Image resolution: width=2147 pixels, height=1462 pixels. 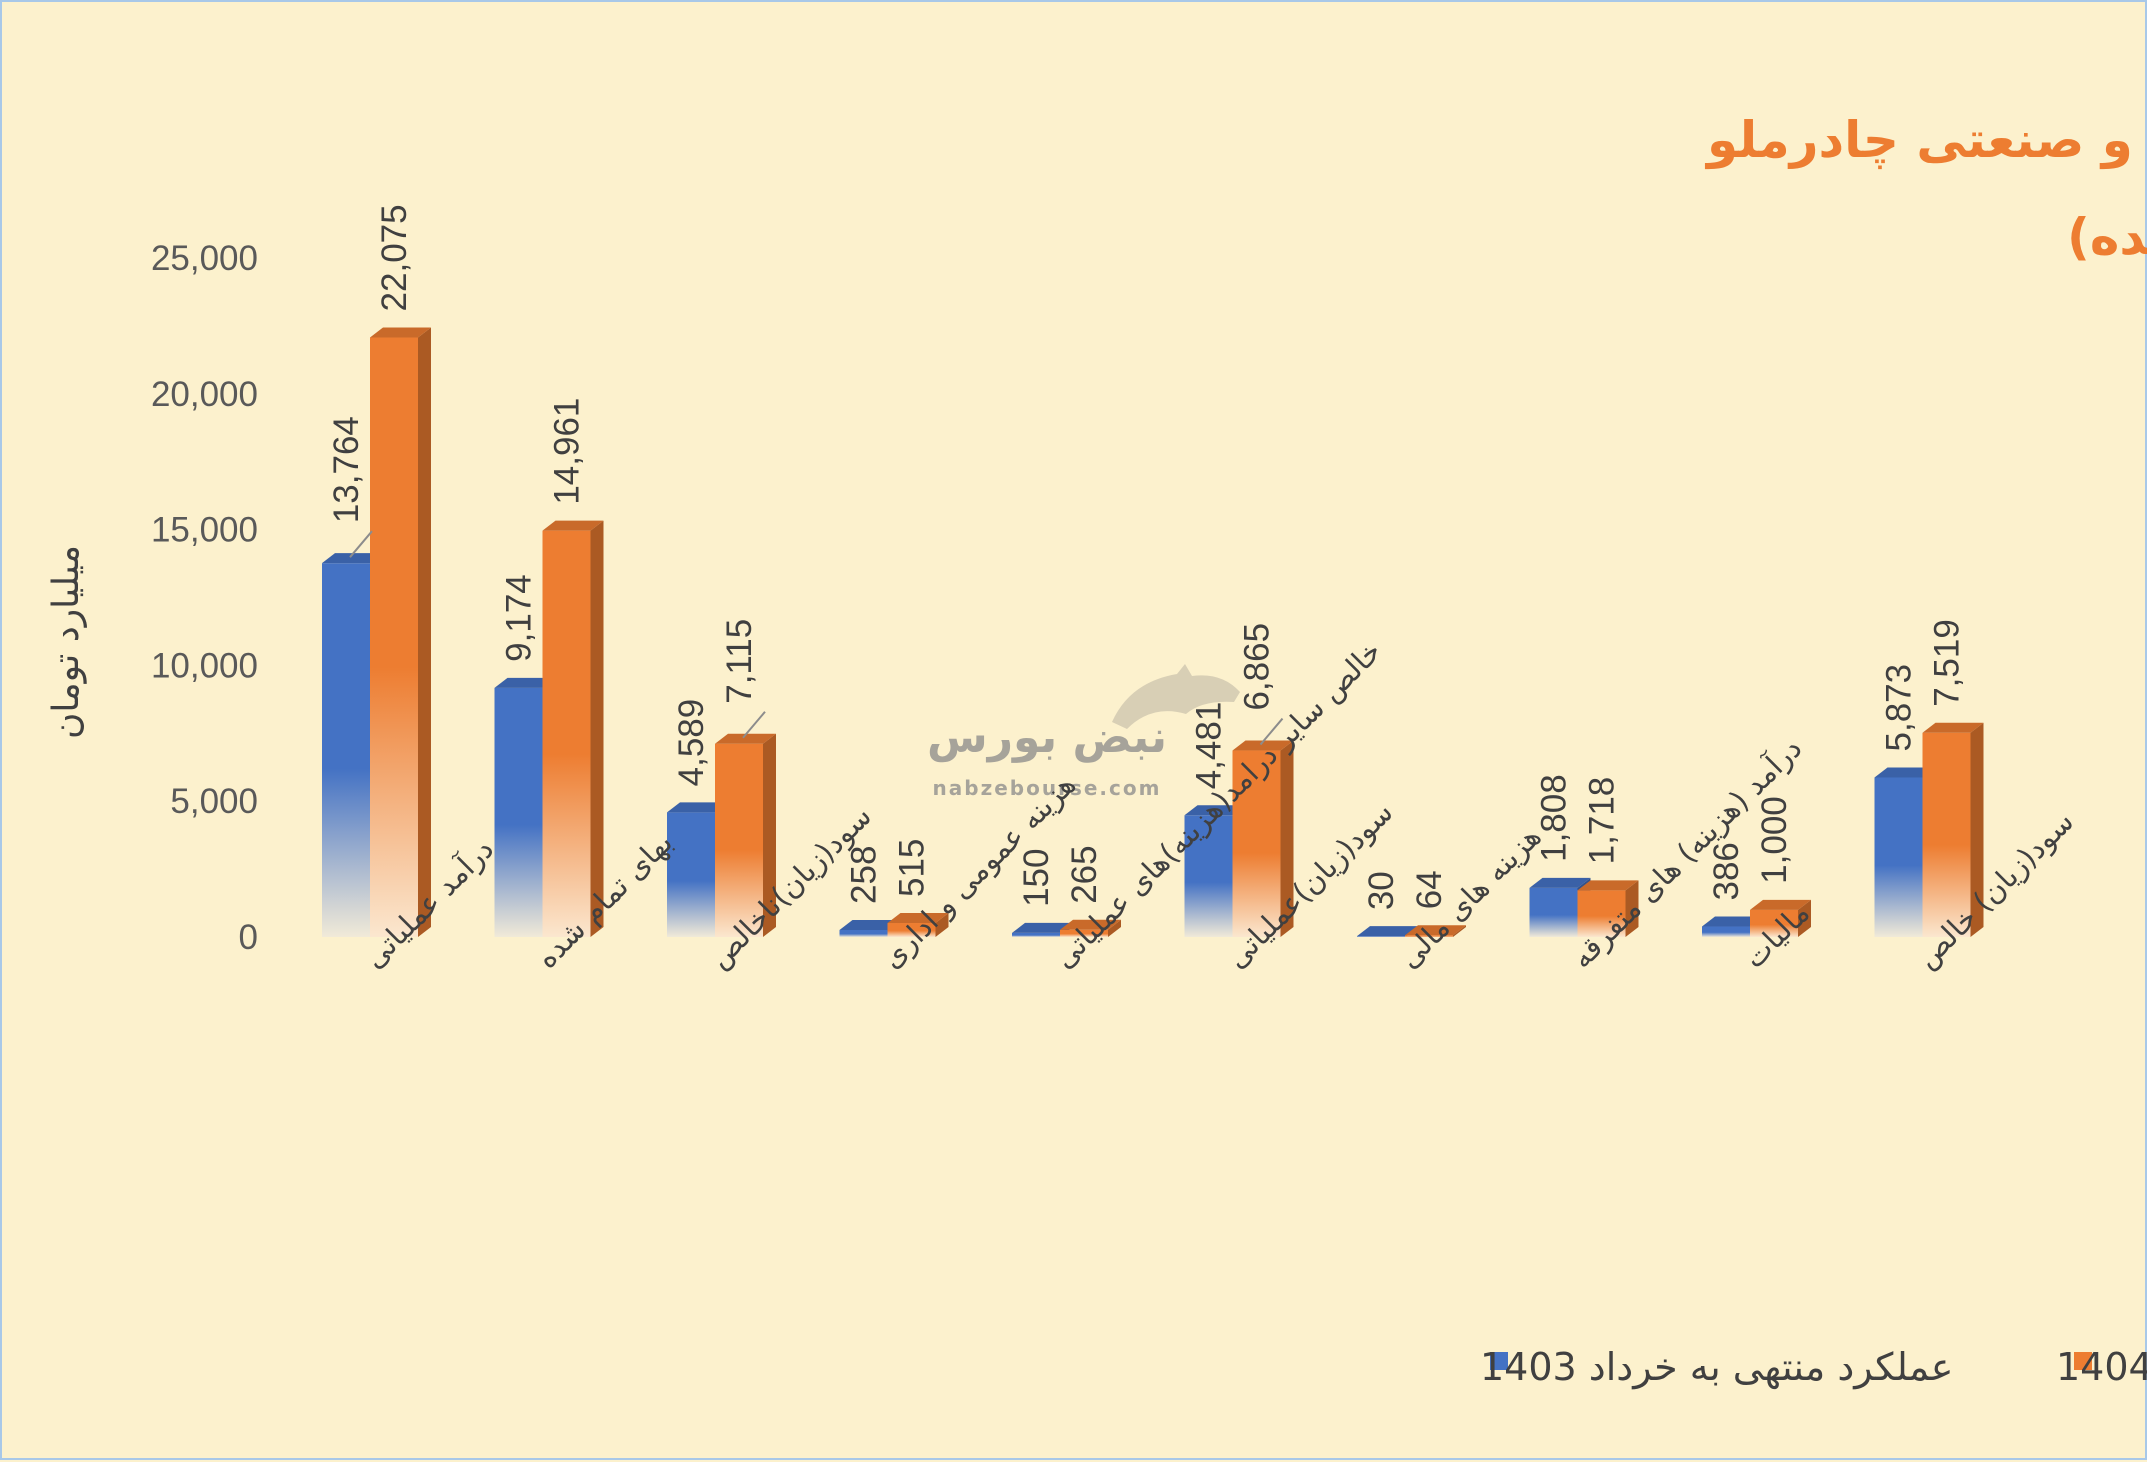 What do you see at coordinates (2101, 1367) in the screenshot?
I see `legend-label-1404: عملکرد منتهی به خرداد 1404` at bounding box center [2101, 1367].